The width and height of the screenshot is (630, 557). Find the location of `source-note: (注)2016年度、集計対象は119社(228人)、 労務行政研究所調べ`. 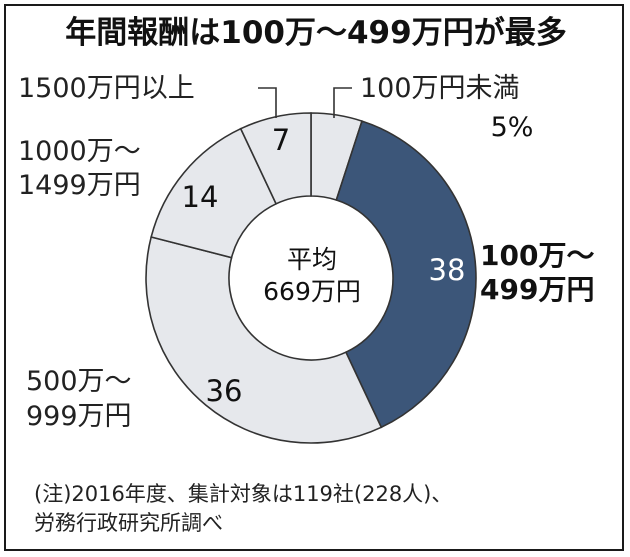

source-note: (注)2016年度、集計対象は119社(228人)、 労務行政研究所調べ is located at coordinates (324, 509).